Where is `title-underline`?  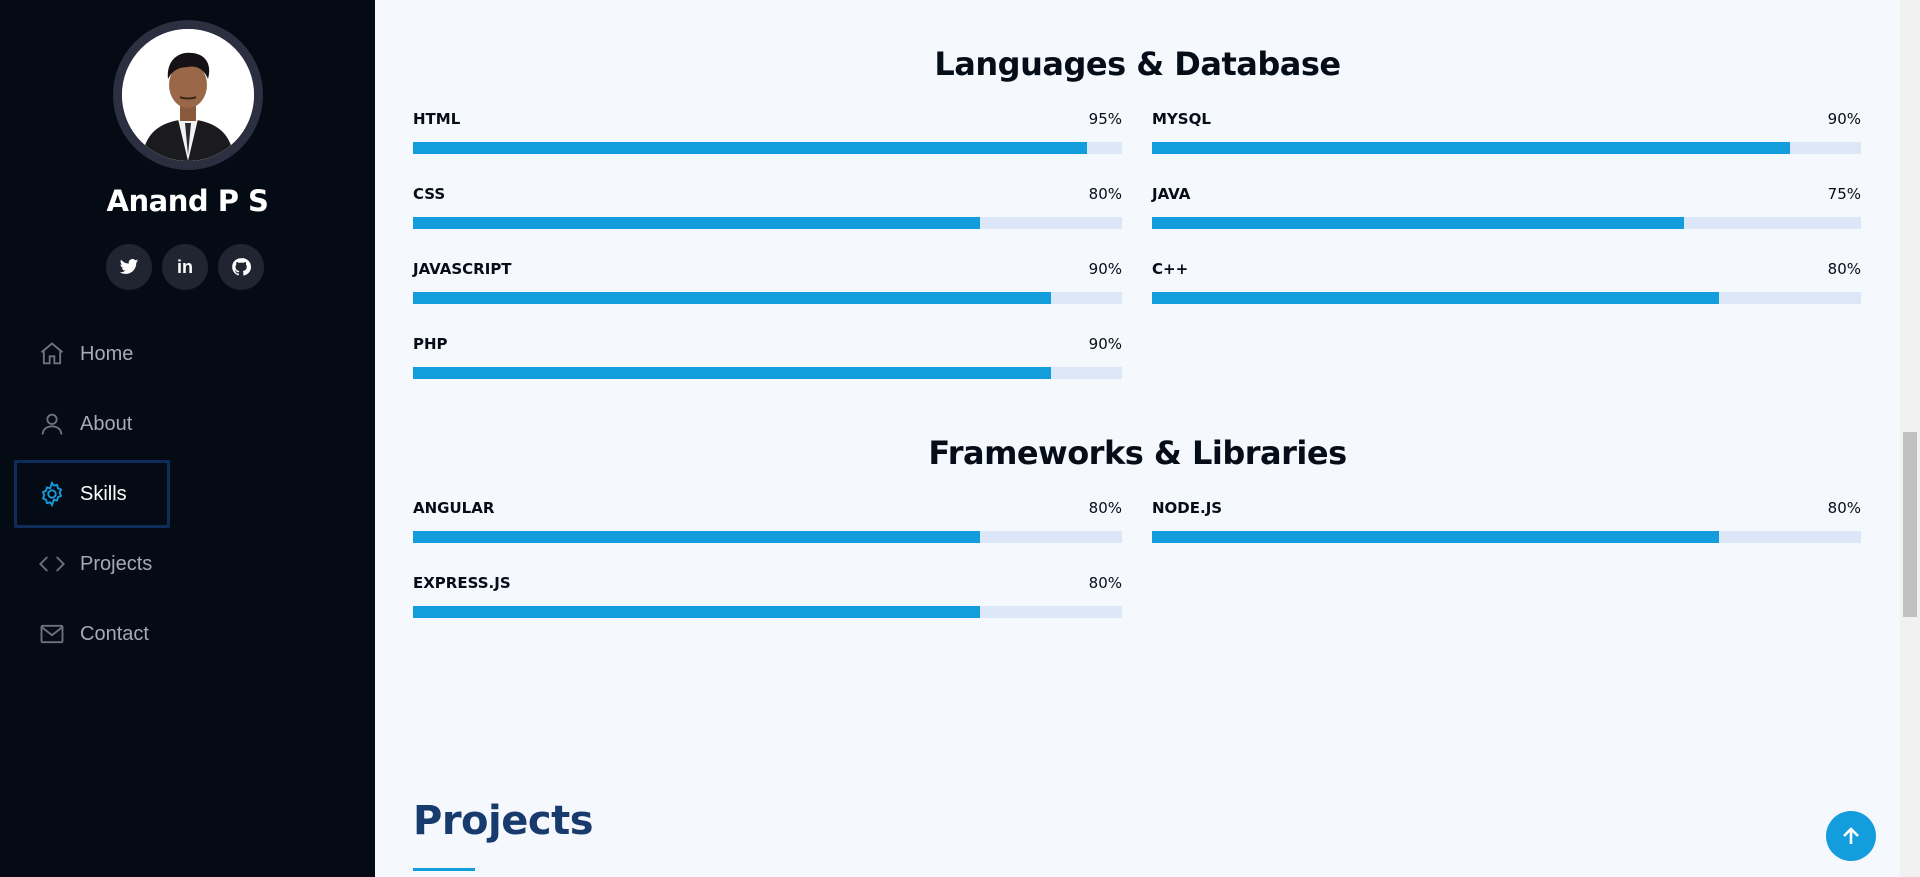
title-underline is located at coordinates (444, 869).